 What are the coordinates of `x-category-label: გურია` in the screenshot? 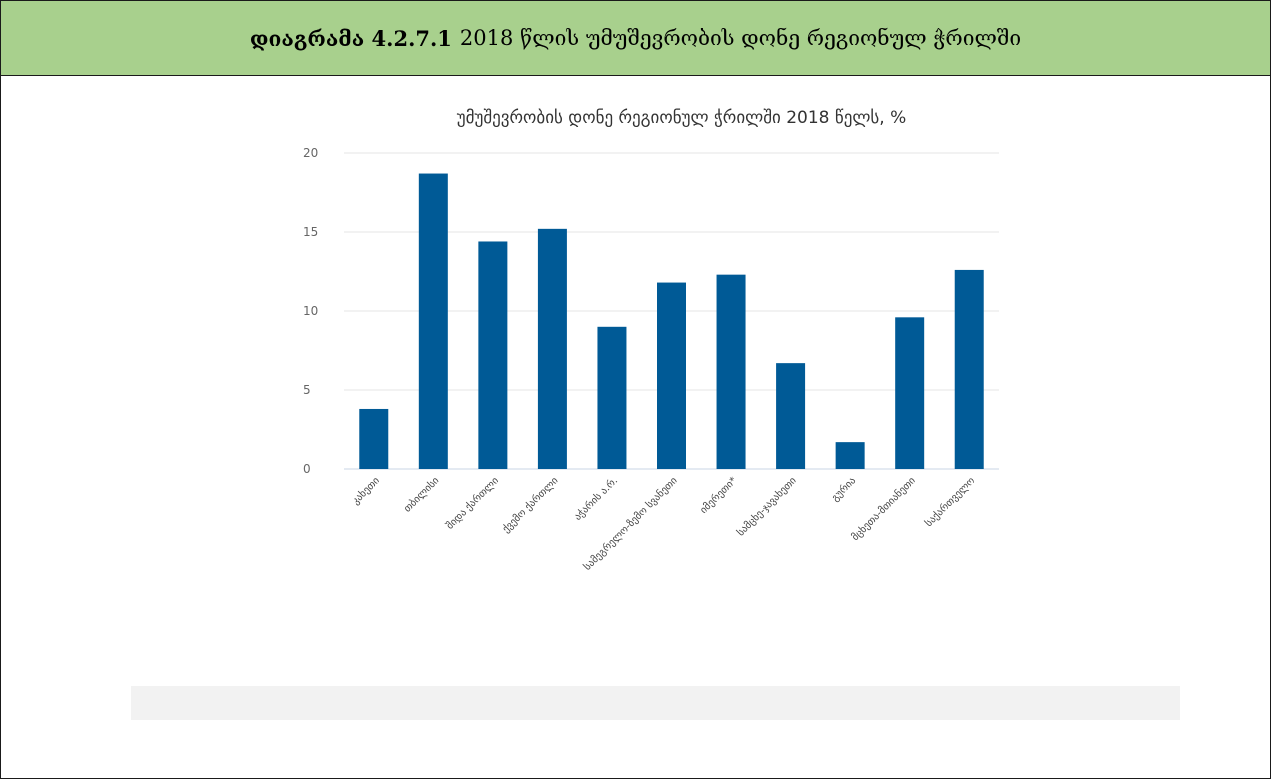 It's located at (843, 489).